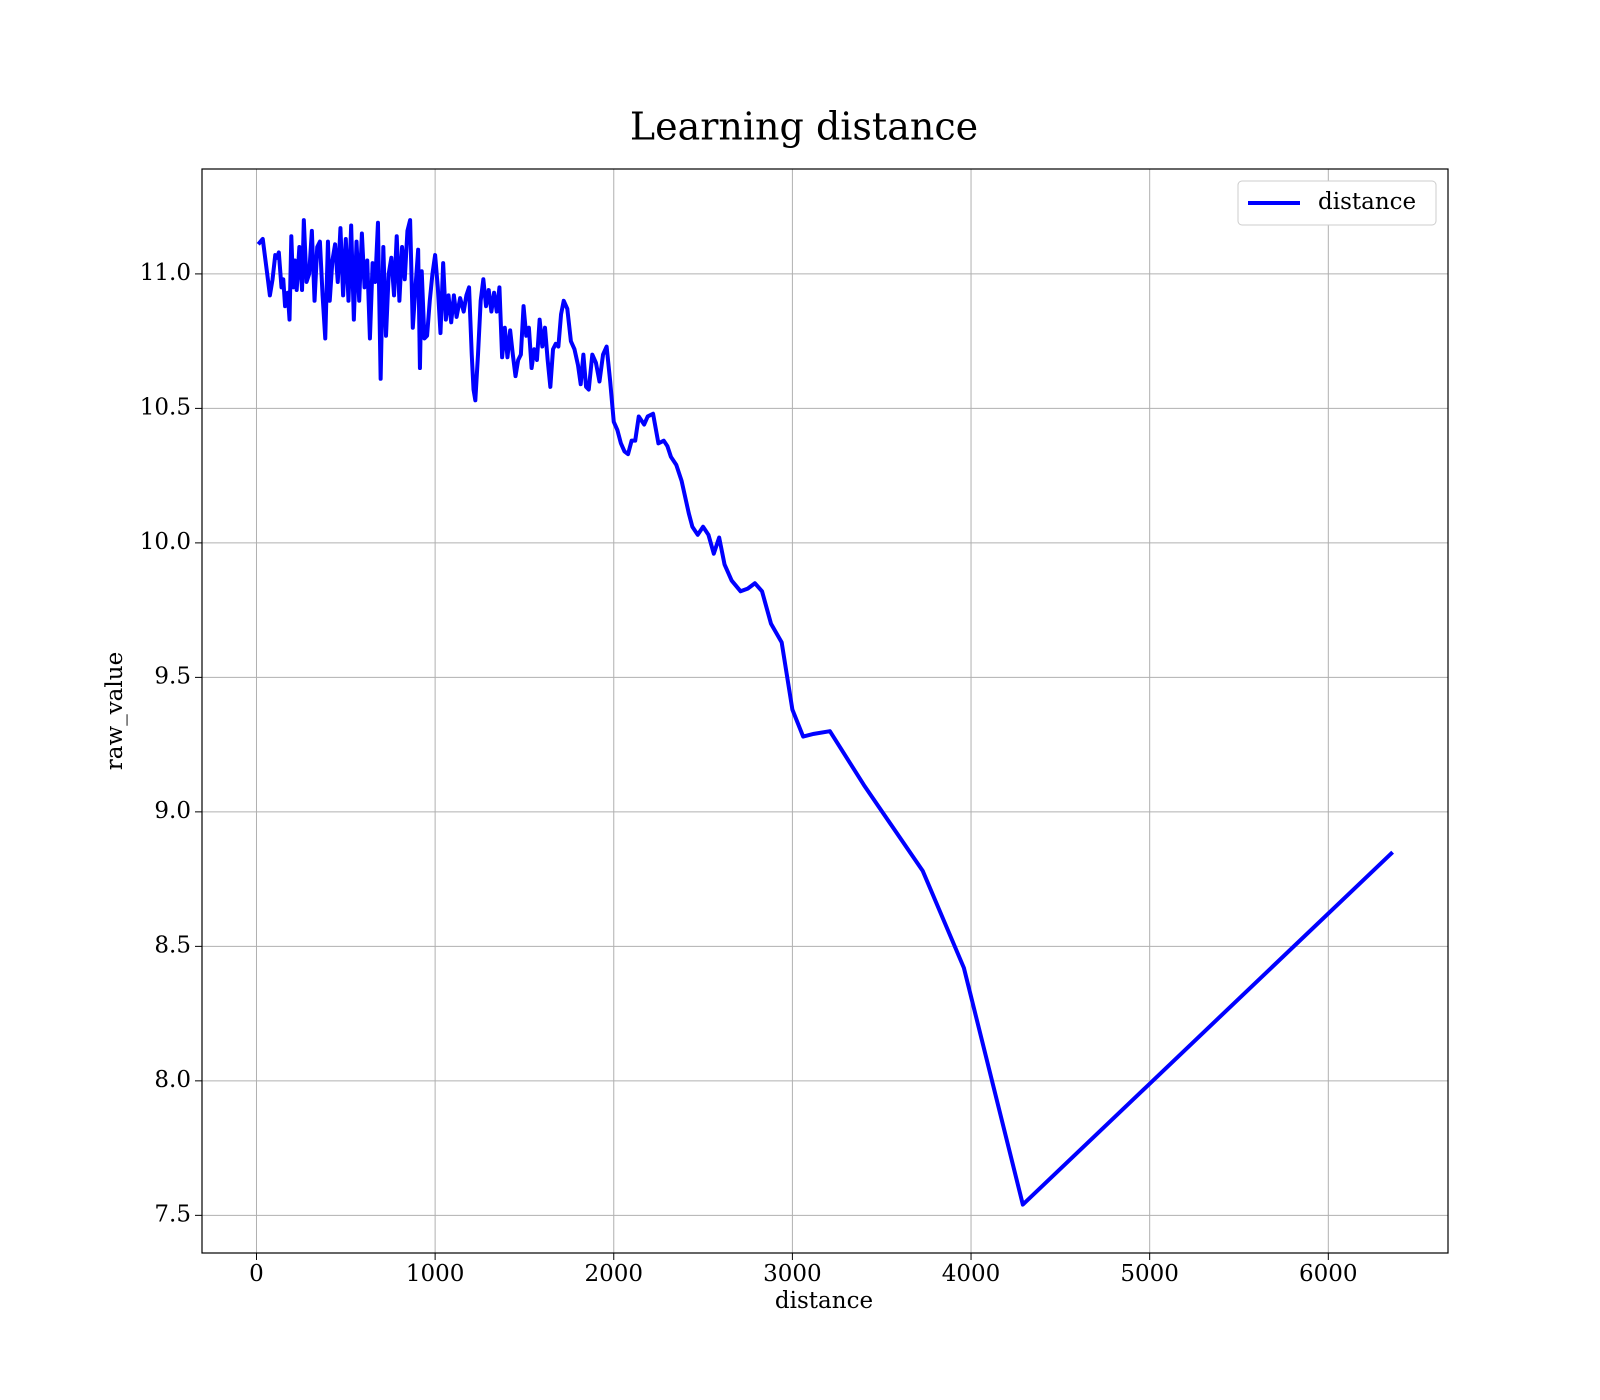 The width and height of the screenshot is (1600, 1400). I want to click on legend-label: distance, so click(1367, 202).